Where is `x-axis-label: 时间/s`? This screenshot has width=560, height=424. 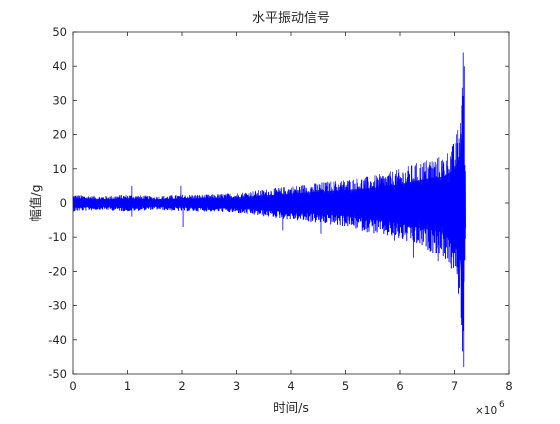
x-axis-label: 时间/s is located at coordinates (291, 407).